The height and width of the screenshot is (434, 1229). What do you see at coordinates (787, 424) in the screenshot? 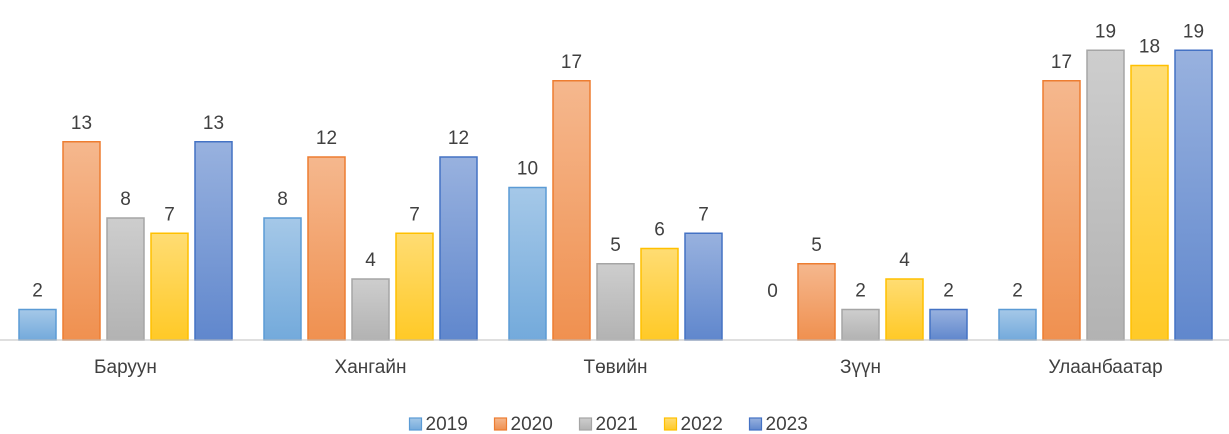
I see `legend-label: 2023` at bounding box center [787, 424].